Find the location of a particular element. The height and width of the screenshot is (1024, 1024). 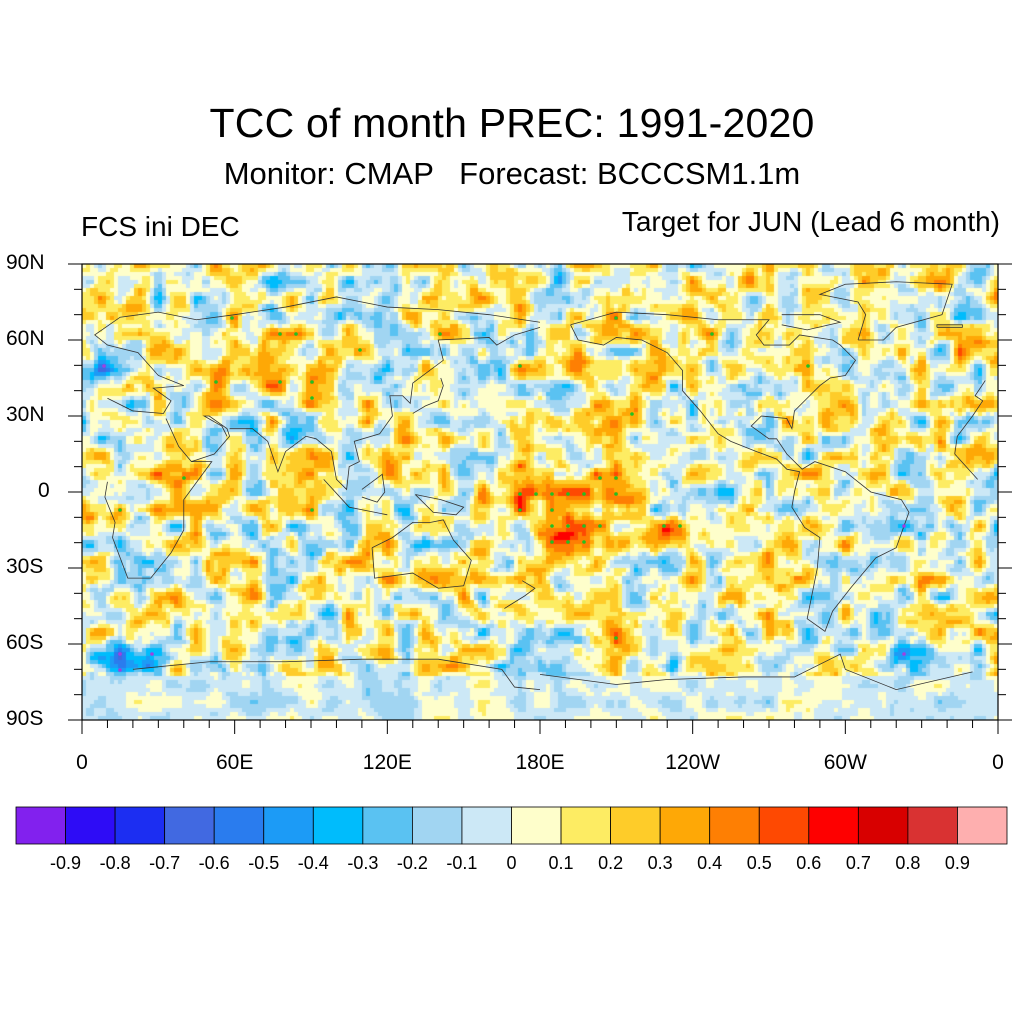

y-tick-label: 90S is located at coordinates (25, 718).